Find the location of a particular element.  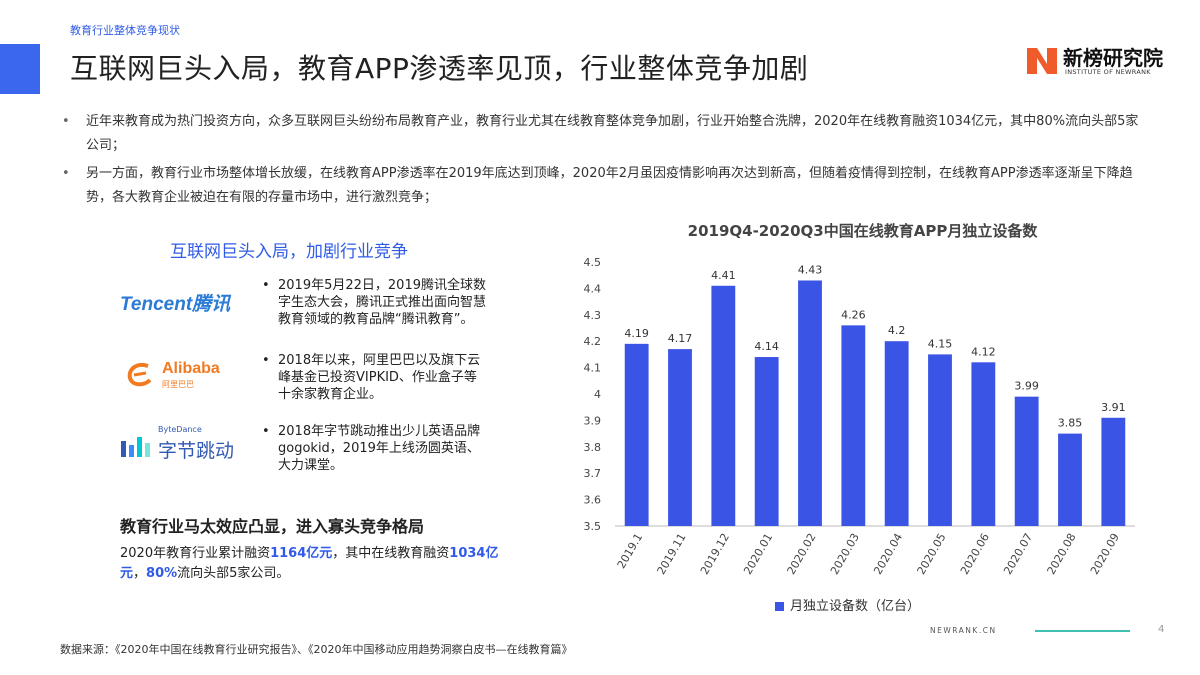

y-tick-label: 3.9 is located at coordinates (593, 420).